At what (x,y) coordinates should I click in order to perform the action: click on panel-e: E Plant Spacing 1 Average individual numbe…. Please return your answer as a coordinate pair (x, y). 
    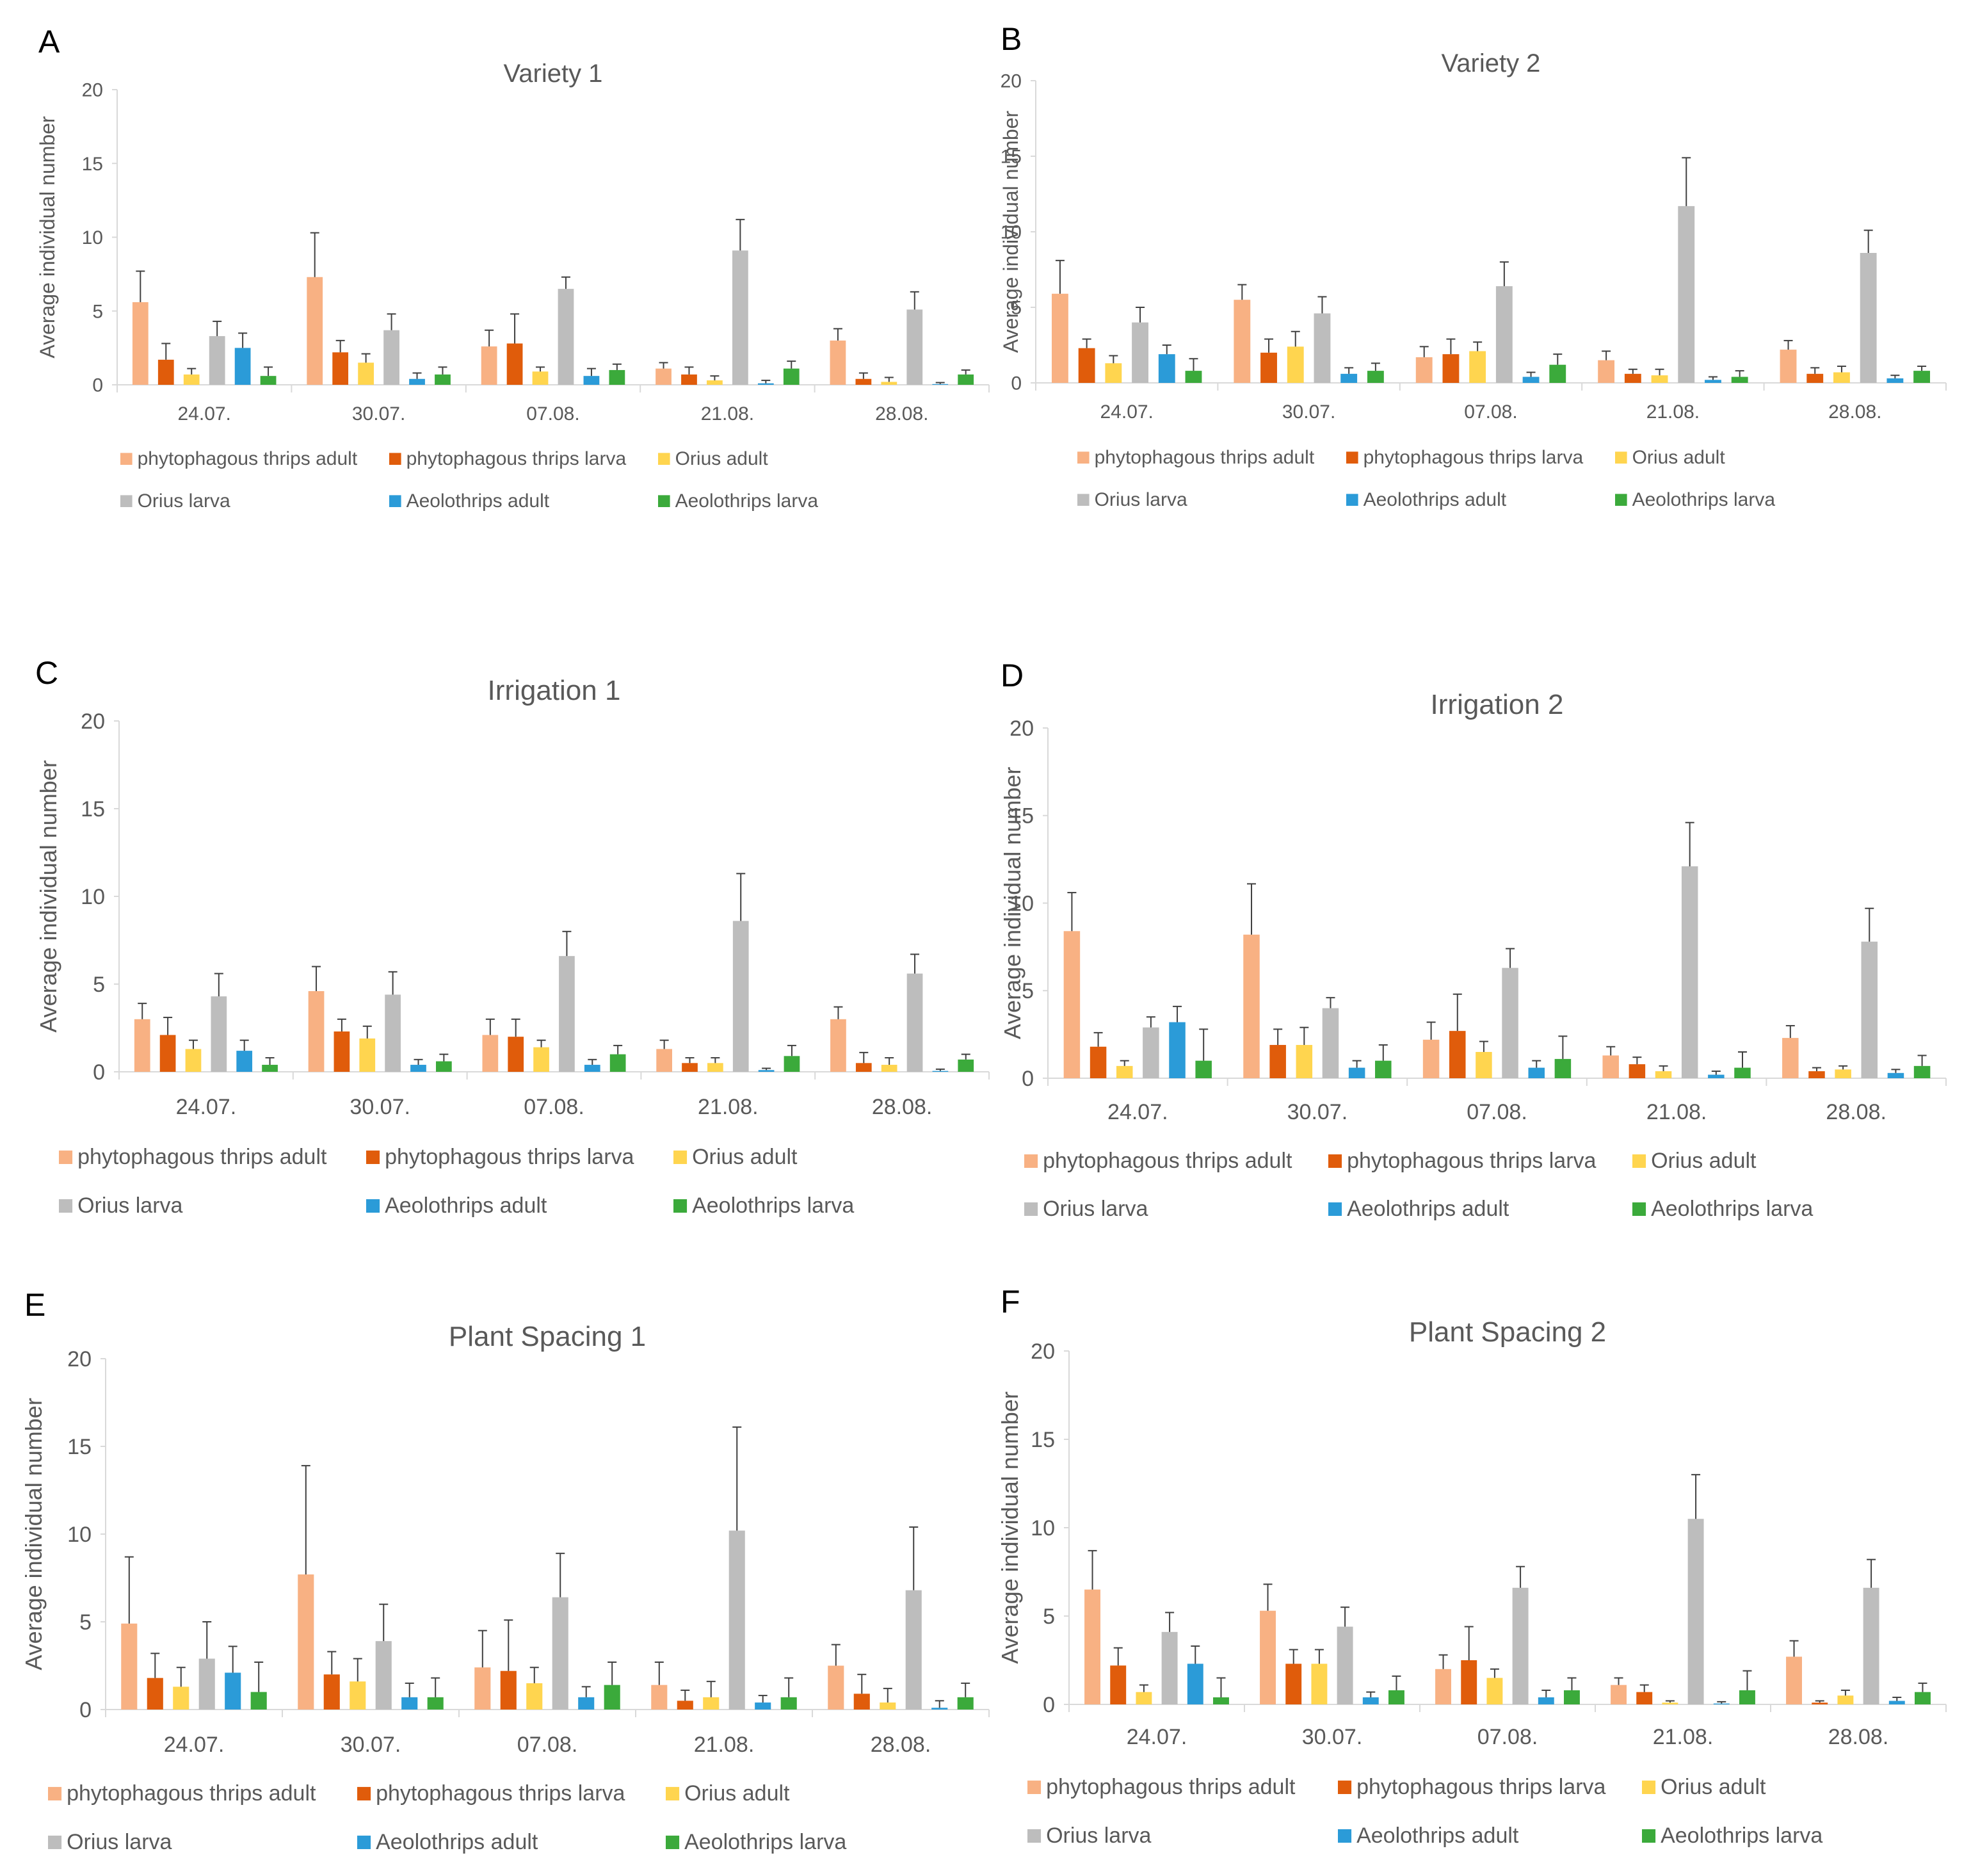
    Looking at the image, I should click on (505, 1570).